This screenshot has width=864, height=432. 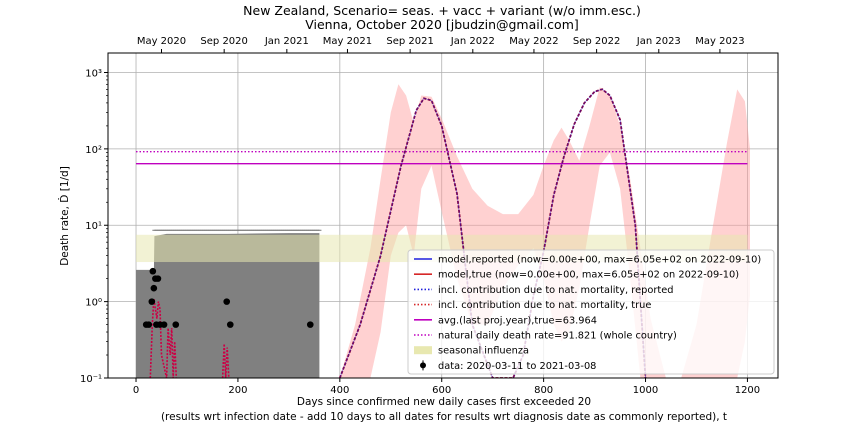 I want to click on top-tick-label-9: May 2023, so click(x=719, y=41).